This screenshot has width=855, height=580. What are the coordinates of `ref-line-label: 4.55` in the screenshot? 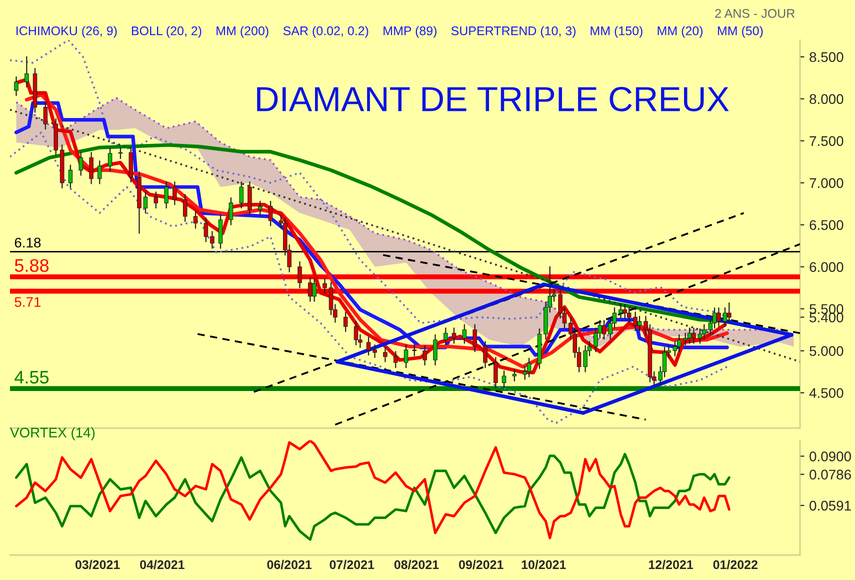 It's located at (31, 377).